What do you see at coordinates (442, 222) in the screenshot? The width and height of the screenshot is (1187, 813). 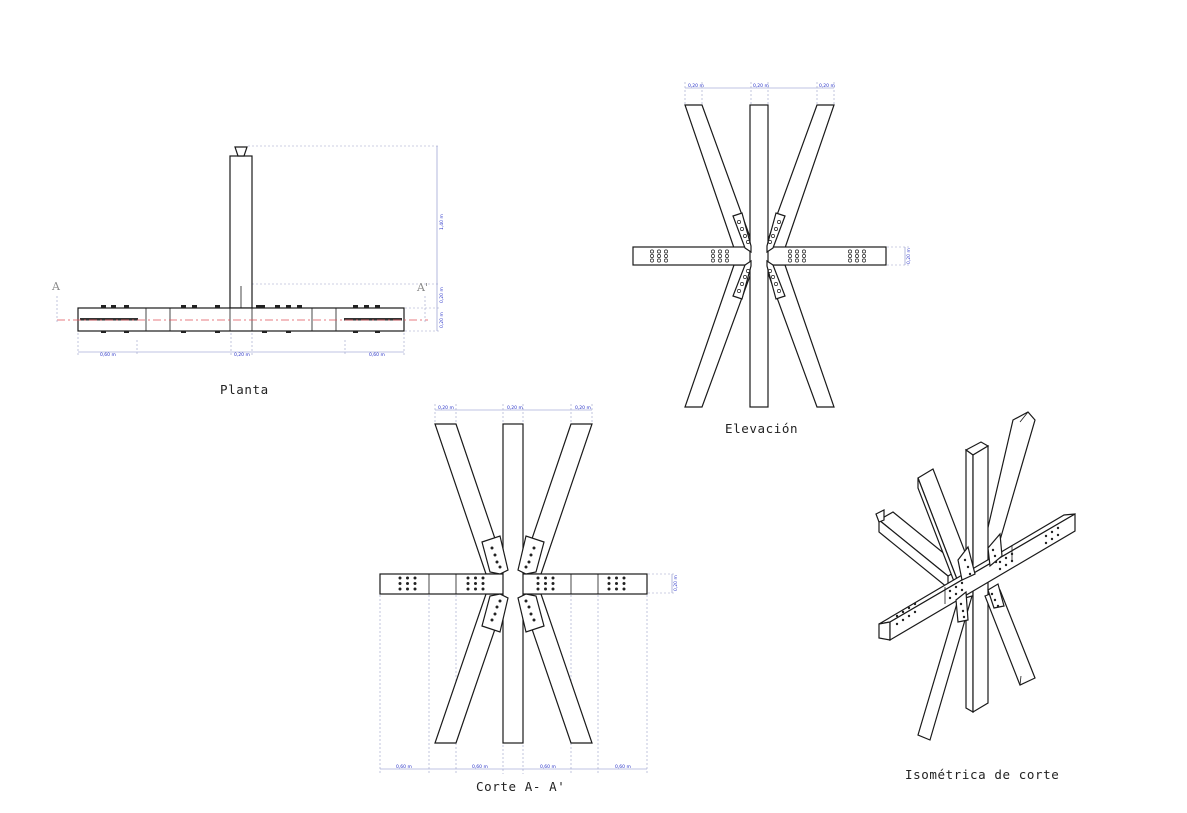 I see `plan-dim-height: 1,40 m` at bounding box center [442, 222].